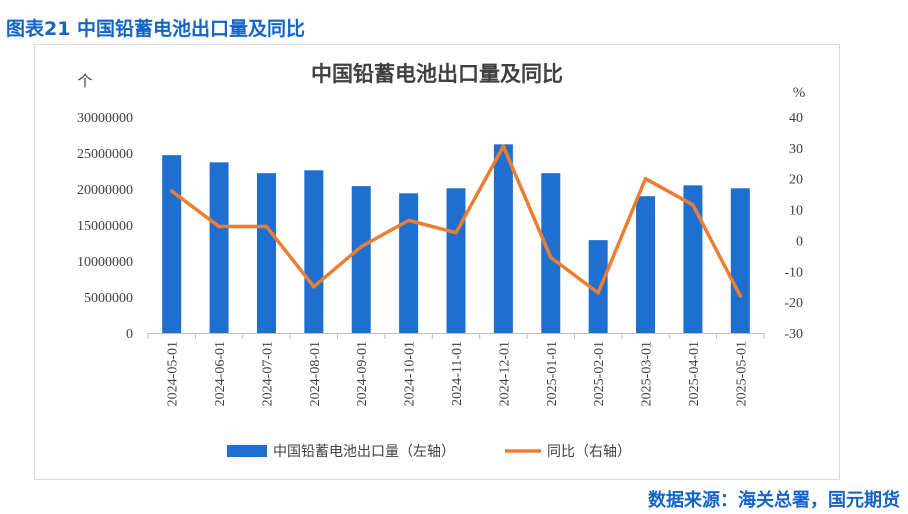 The width and height of the screenshot is (908, 514). I want to click on data-source: 数据来源：海关总署，国元期货, so click(774, 500).